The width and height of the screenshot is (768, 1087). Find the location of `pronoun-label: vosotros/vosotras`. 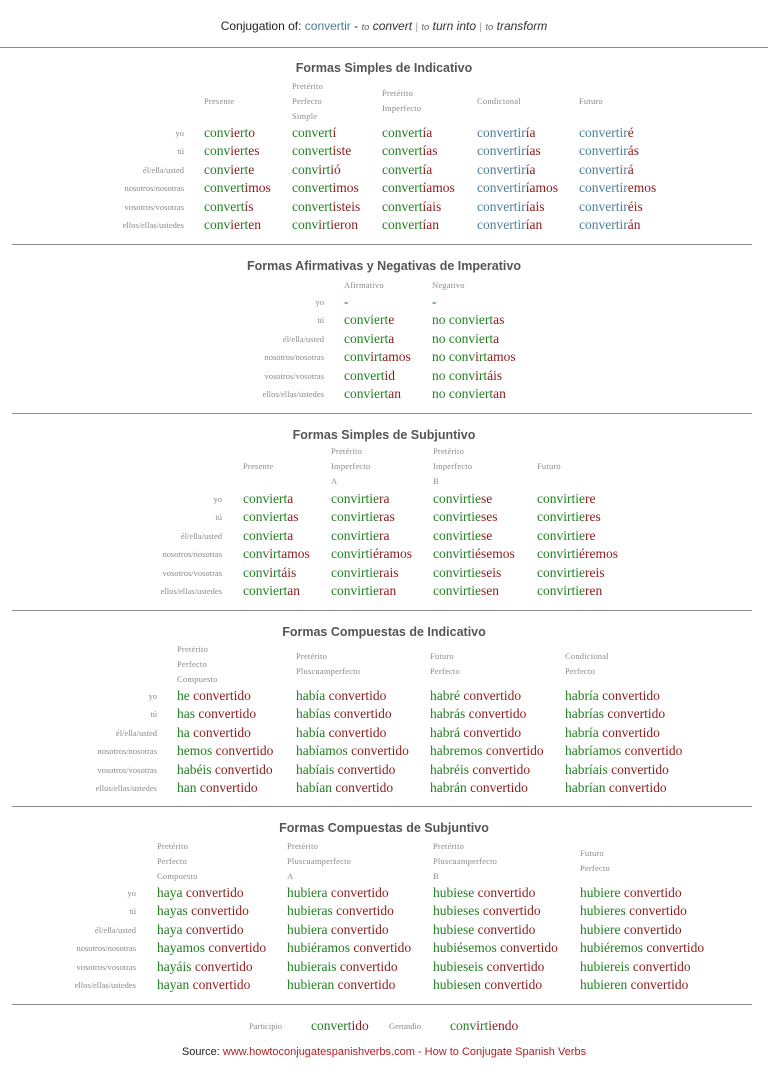

pronoun-label: vosotros/vosotras is located at coordinates (127, 769).